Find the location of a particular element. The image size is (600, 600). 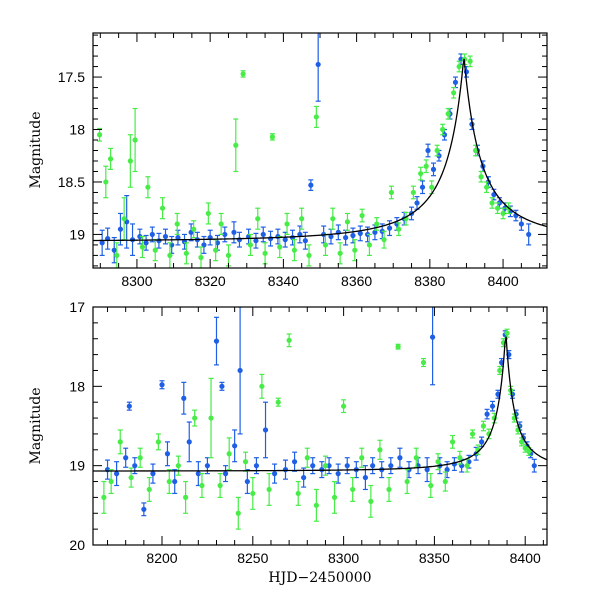

bottom-y-tick-label: 19 is located at coordinates (77, 466).